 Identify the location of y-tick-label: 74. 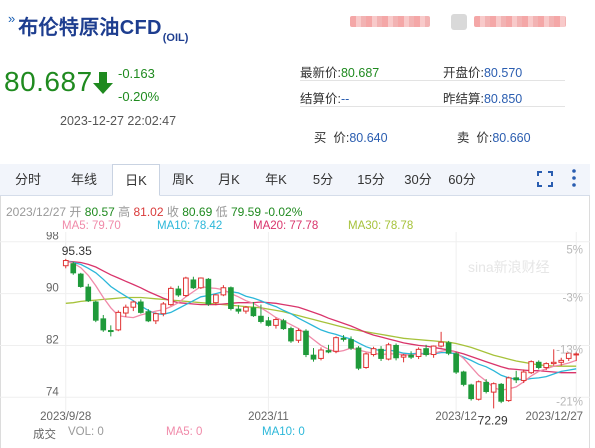
(52, 392).